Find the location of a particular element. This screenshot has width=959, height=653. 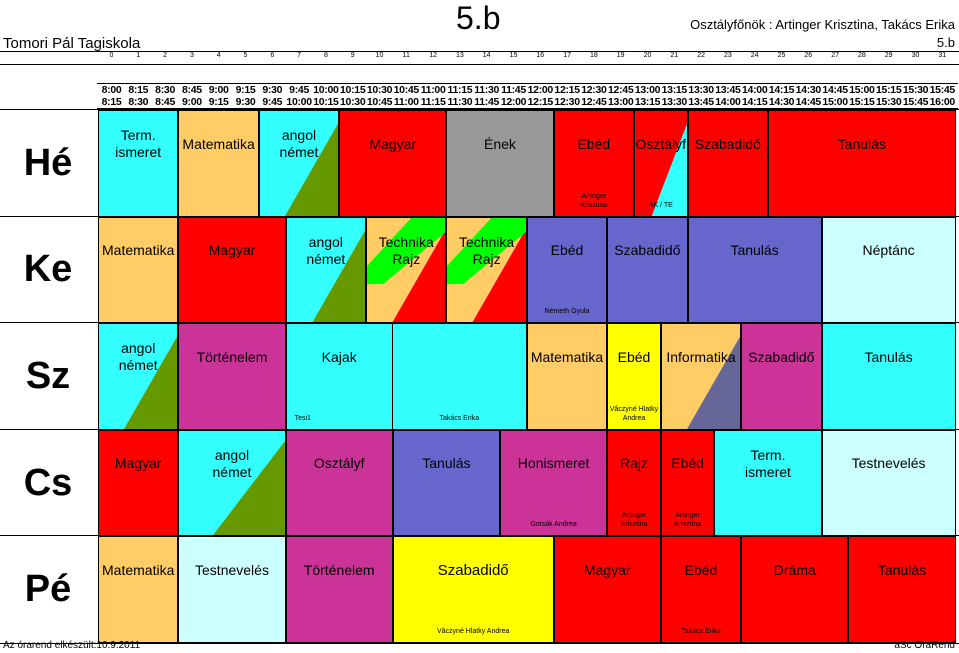

period-number: 19 is located at coordinates (620, 55).